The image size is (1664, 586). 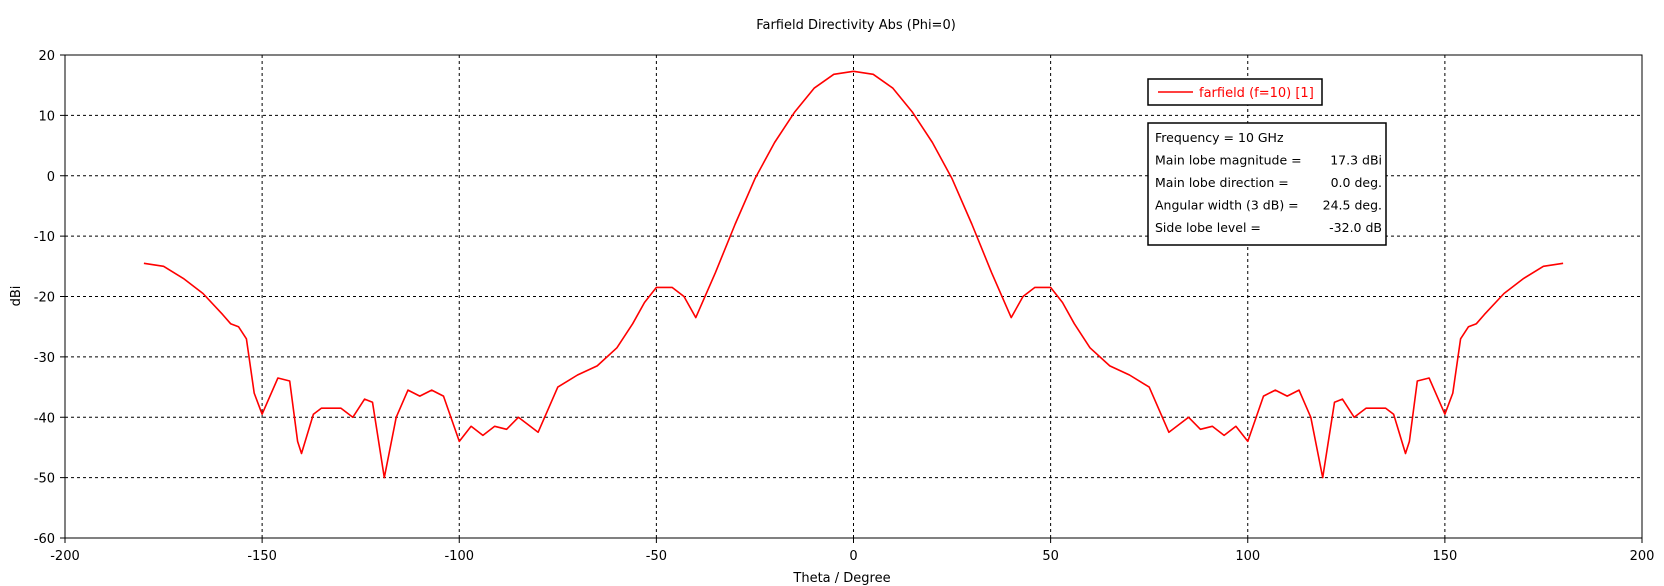 I want to click on annotation-label: Frequency = 10 GHz, so click(x=1219, y=137).